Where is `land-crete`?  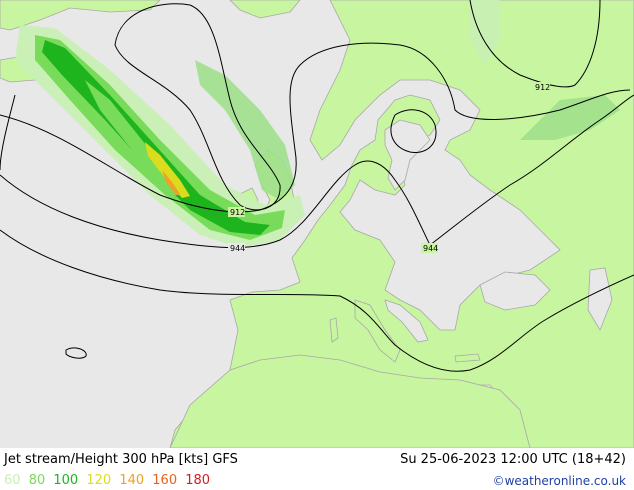
land-crete is located at coordinates (467, 358).